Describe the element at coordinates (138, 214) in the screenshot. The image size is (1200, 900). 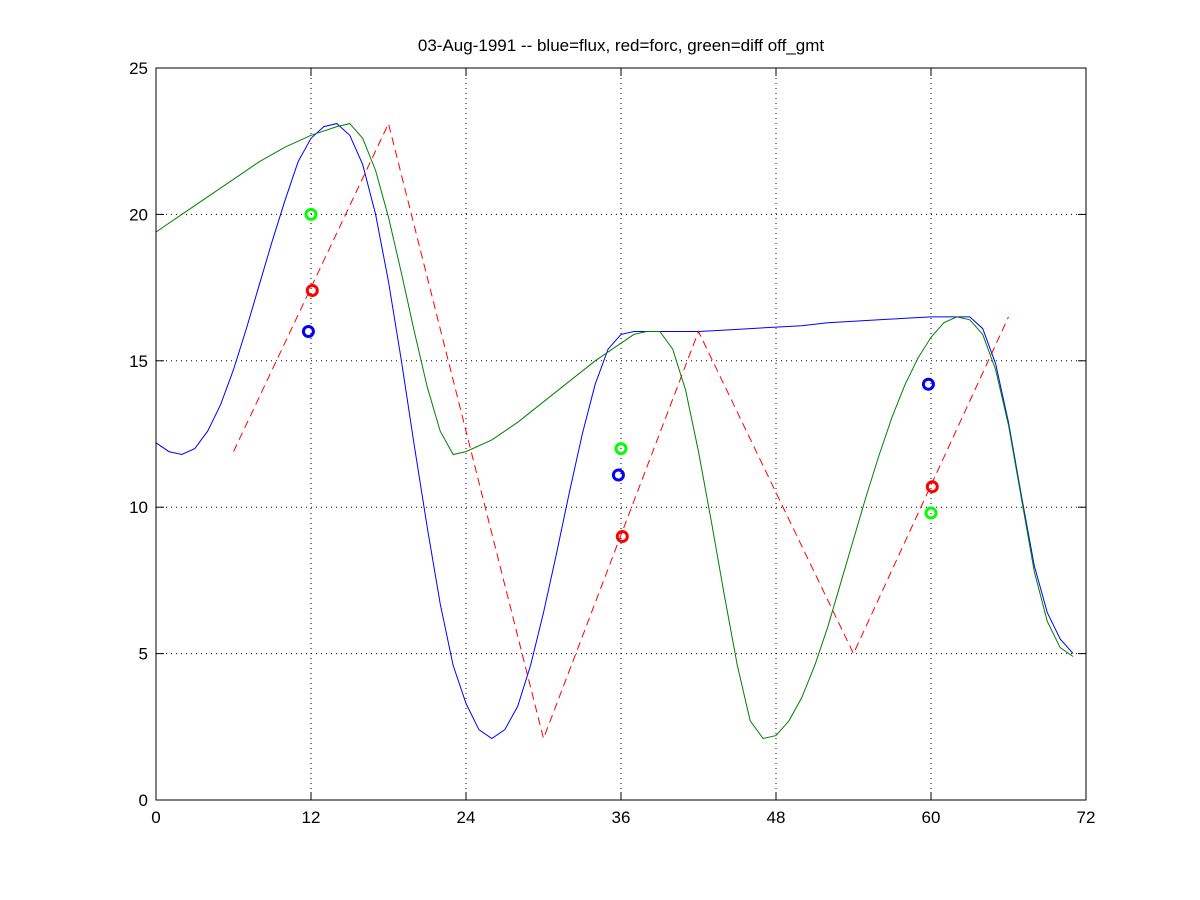
I see `y-tick-label: 20` at that location.